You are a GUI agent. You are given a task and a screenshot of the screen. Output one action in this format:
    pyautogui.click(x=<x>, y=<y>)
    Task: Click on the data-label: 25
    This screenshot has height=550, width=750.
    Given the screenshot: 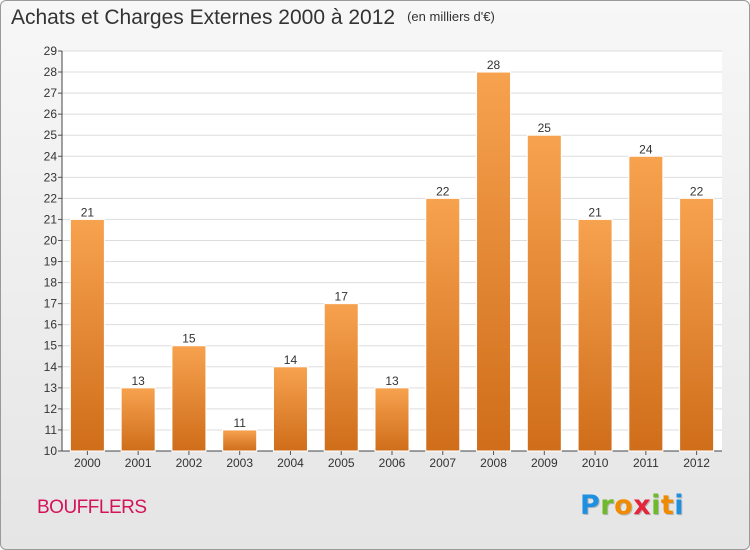 What is the action you would take?
    pyautogui.click(x=545, y=128)
    